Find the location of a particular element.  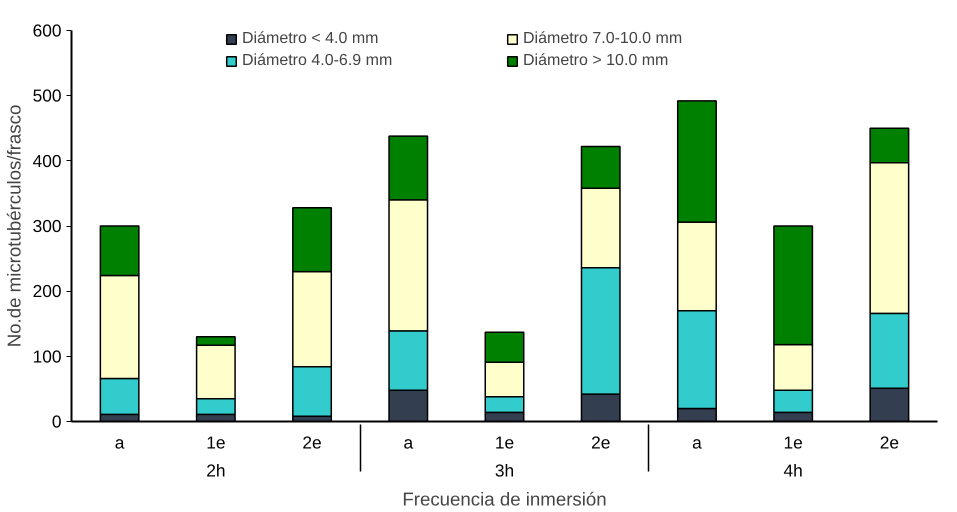

y-tick-label: 400 is located at coordinates (47, 160).